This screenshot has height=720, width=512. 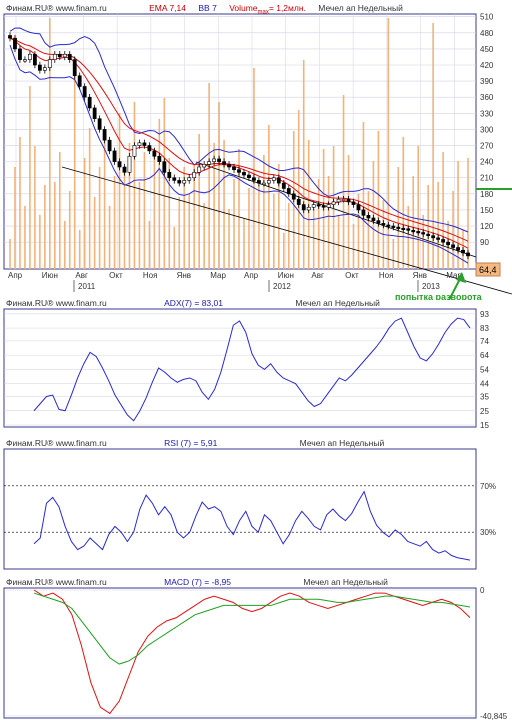 What do you see at coordinates (81, 275) in the screenshot?
I see `price-x-tick: Авг` at bounding box center [81, 275].